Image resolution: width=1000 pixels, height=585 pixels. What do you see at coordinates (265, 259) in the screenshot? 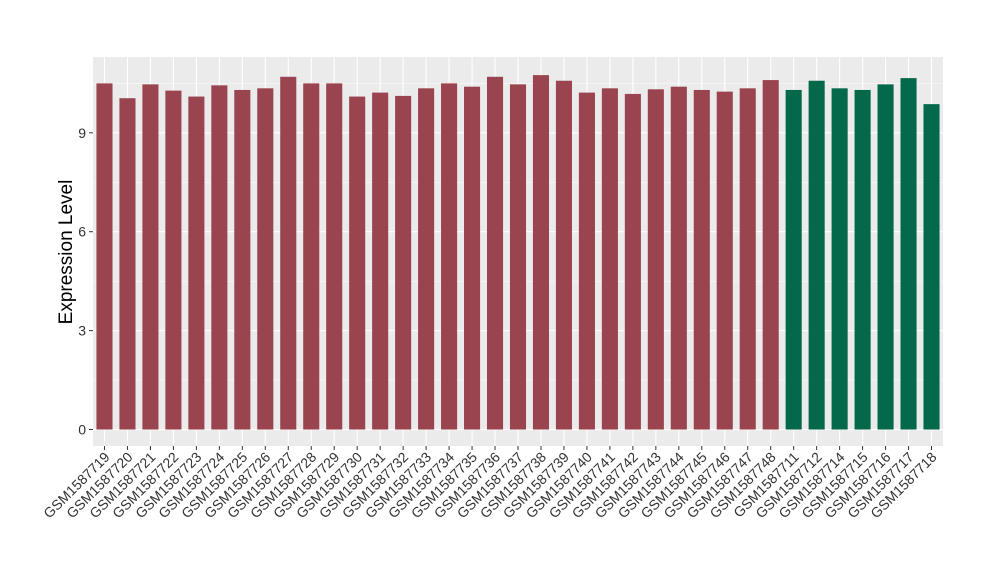
I see `bar-GSM1587726` at bounding box center [265, 259].